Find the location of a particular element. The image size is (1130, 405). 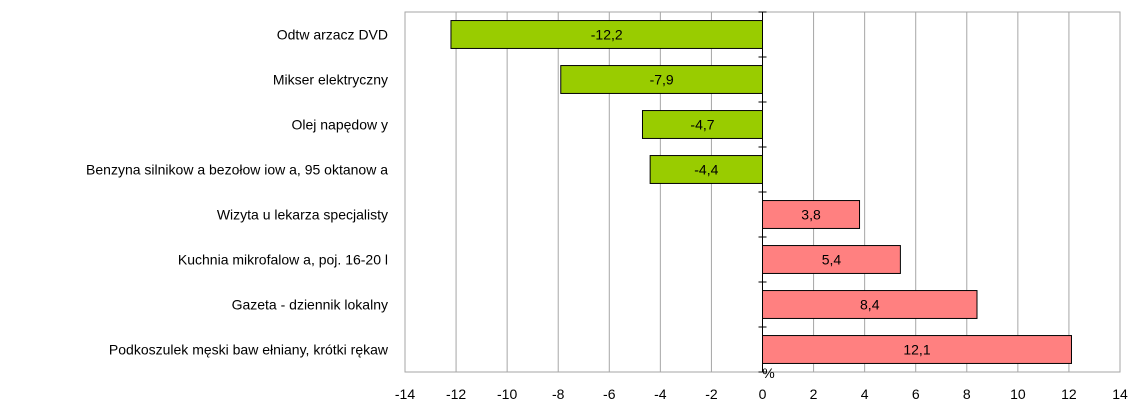

bar-value-label: -12,2 is located at coordinates (607, 35).